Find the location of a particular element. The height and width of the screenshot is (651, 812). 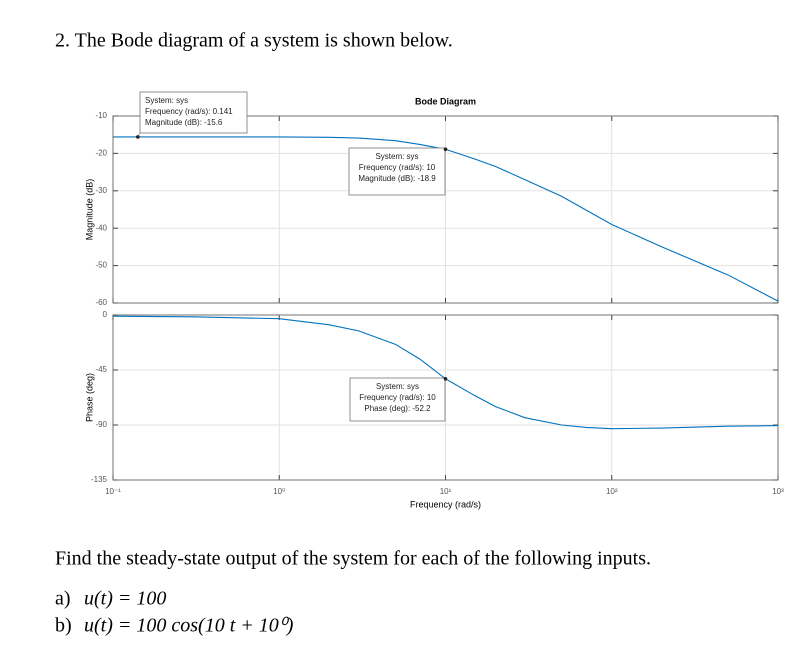

x-tick-label: 10² is located at coordinates (612, 491).